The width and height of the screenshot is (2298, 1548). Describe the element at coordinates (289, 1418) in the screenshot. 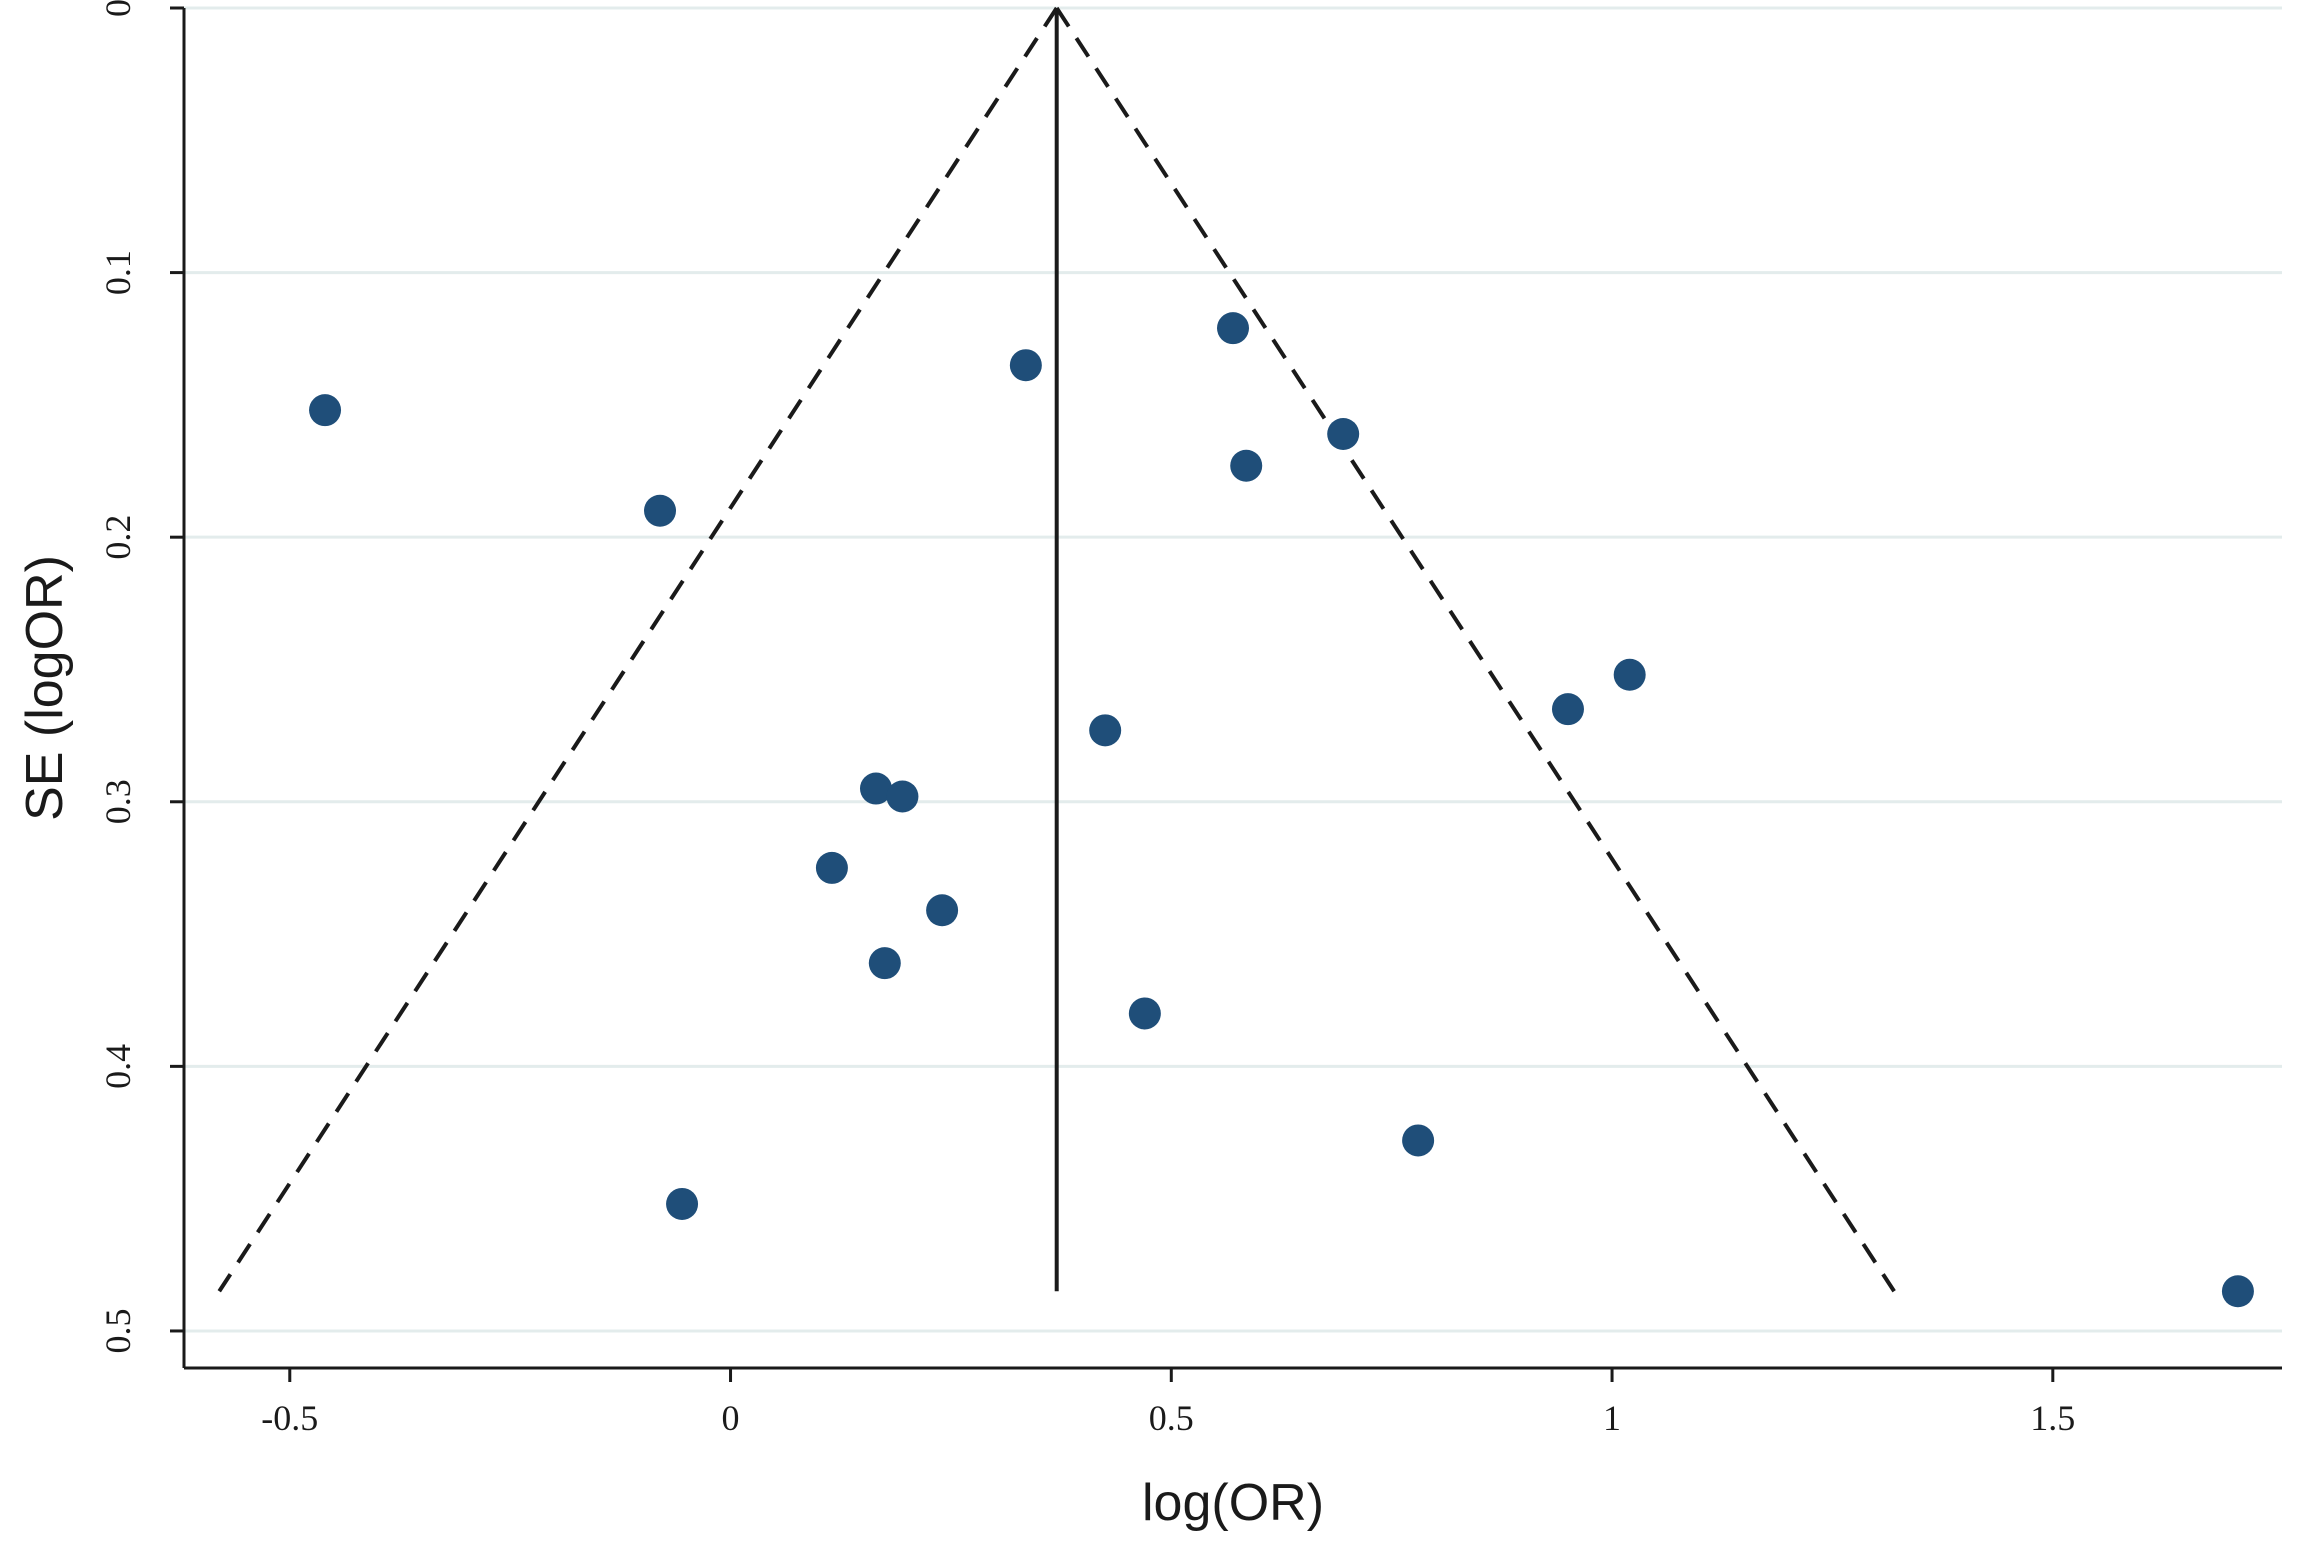

I see `x-tick-label: -0.5` at that location.